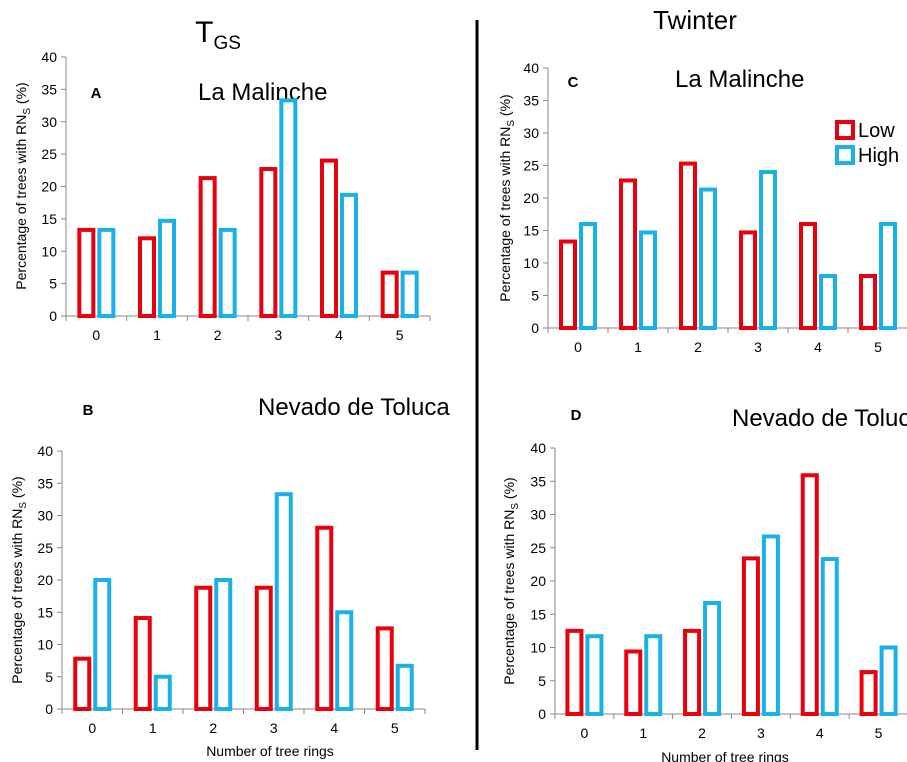 The height and width of the screenshot is (762, 907). What do you see at coordinates (226, 43) in the screenshot?
I see `header-sub: GS` at bounding box center [226, 43].